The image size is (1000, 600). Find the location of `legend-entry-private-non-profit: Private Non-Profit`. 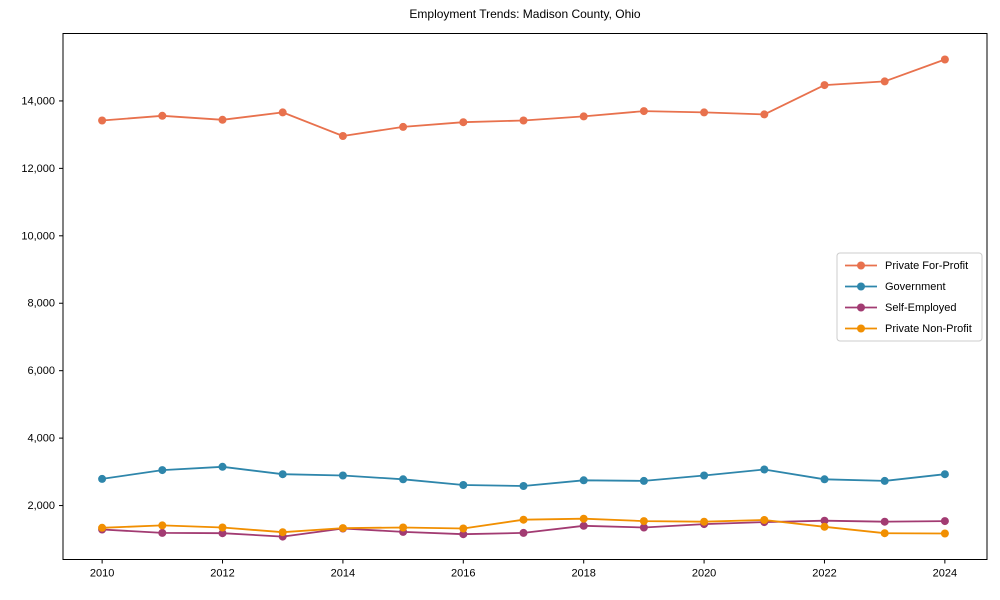

legend-entry-private-non-profit: Private Non-Profit is located at coordinates (908, 329).